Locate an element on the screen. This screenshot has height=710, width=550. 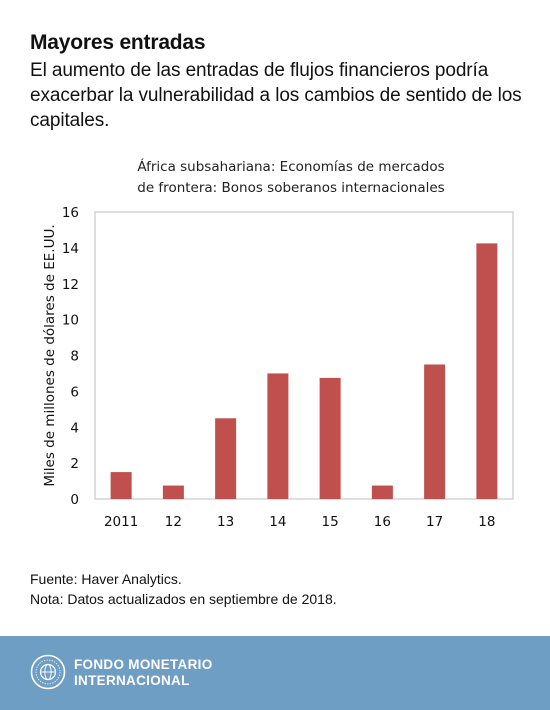
organization-name: FONDO MONETARIO INTERNACIONAL is located at coordinates (143, 673).